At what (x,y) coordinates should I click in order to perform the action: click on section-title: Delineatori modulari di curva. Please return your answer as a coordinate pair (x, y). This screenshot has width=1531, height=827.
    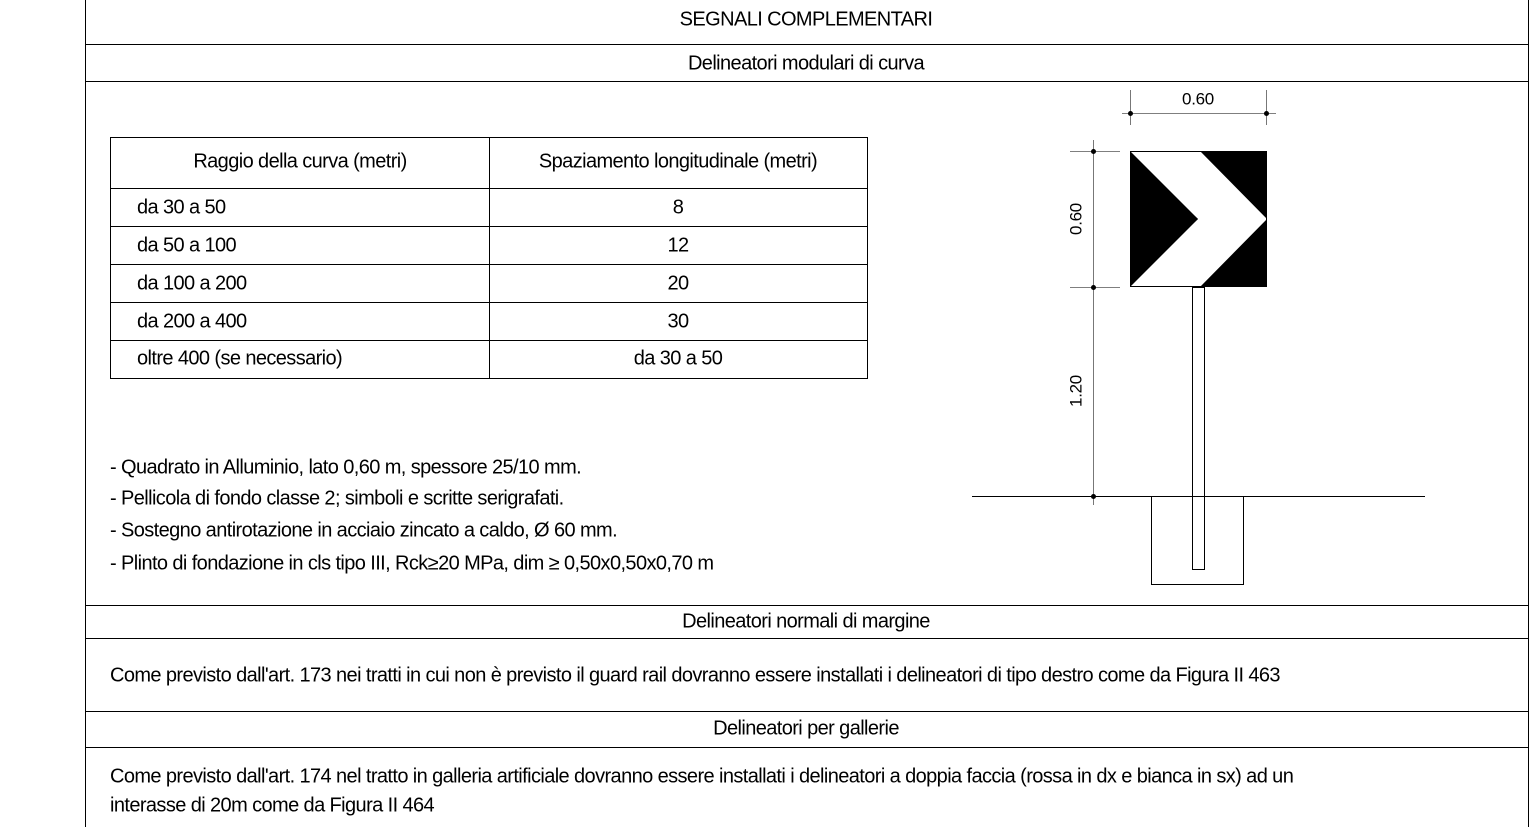
    Looking at the image, I should click on (807, 63).